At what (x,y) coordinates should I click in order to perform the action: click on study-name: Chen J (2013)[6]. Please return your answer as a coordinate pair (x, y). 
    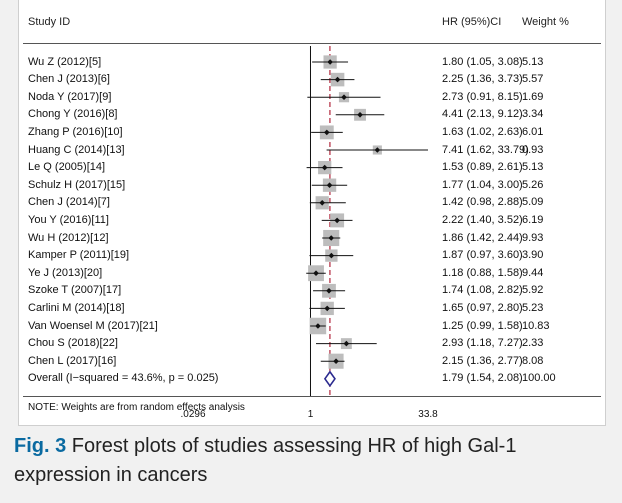
    Looking at the image, I should click on (69, 79).